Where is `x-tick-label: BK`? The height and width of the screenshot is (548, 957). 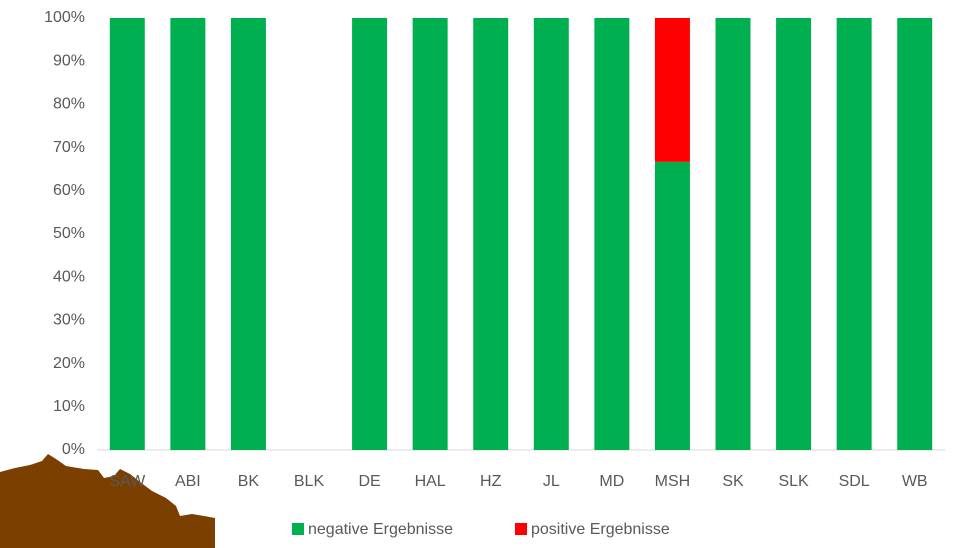 x-tick-label: BK is located at coordinates (249, 481).